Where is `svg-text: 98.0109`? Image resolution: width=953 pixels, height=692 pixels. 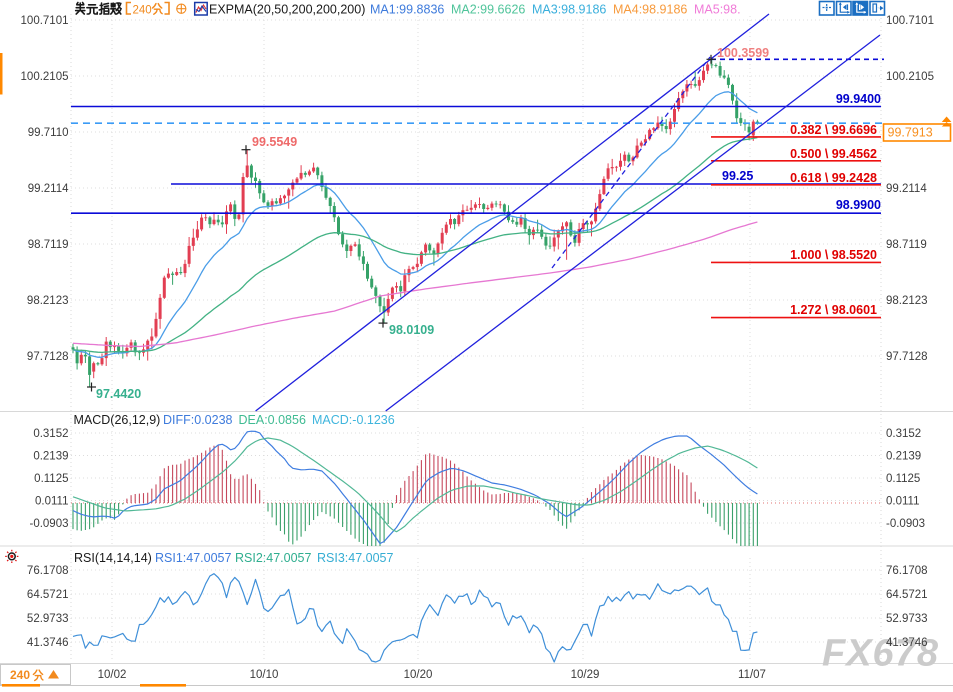
svg-text: 98.0109 is located at coordinates (411, 330).